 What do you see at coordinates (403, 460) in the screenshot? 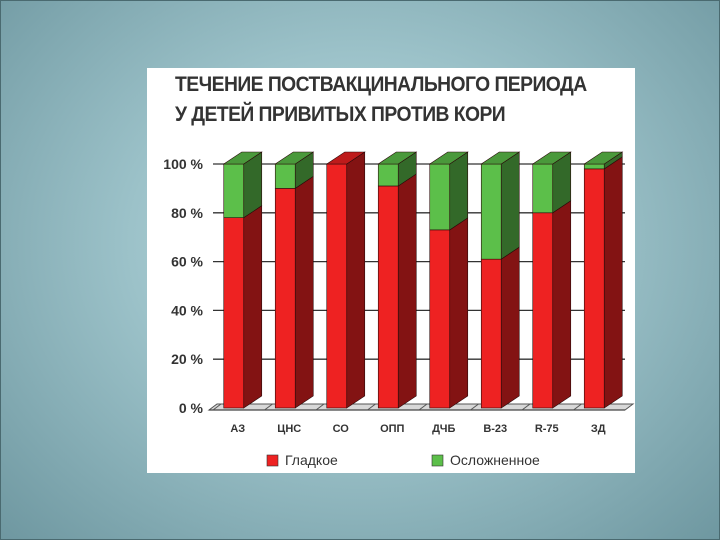
I see `legend: Гладкое Осложненное` at bounding box center [403, 460].